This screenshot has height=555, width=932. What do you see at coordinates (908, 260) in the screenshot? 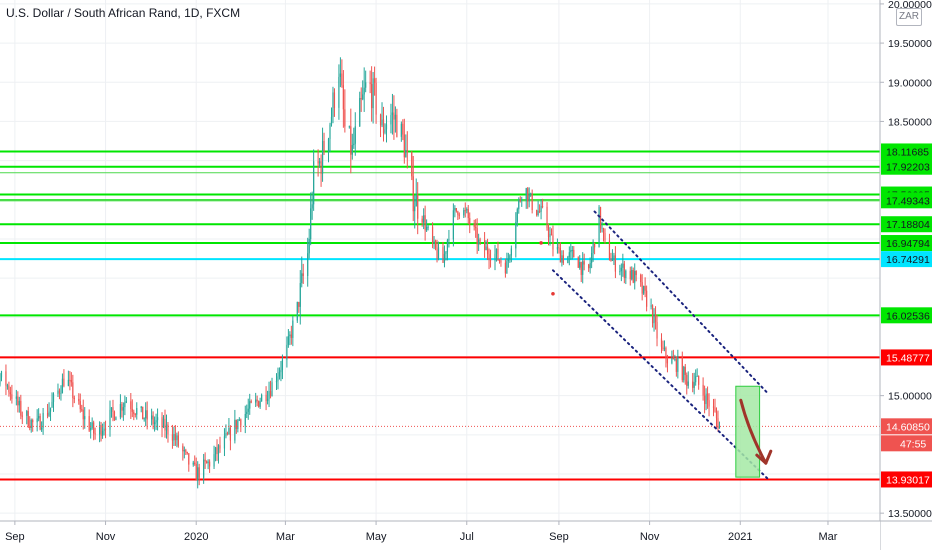
I see `level-label: 16.74291` at bounding box center [908, 260].